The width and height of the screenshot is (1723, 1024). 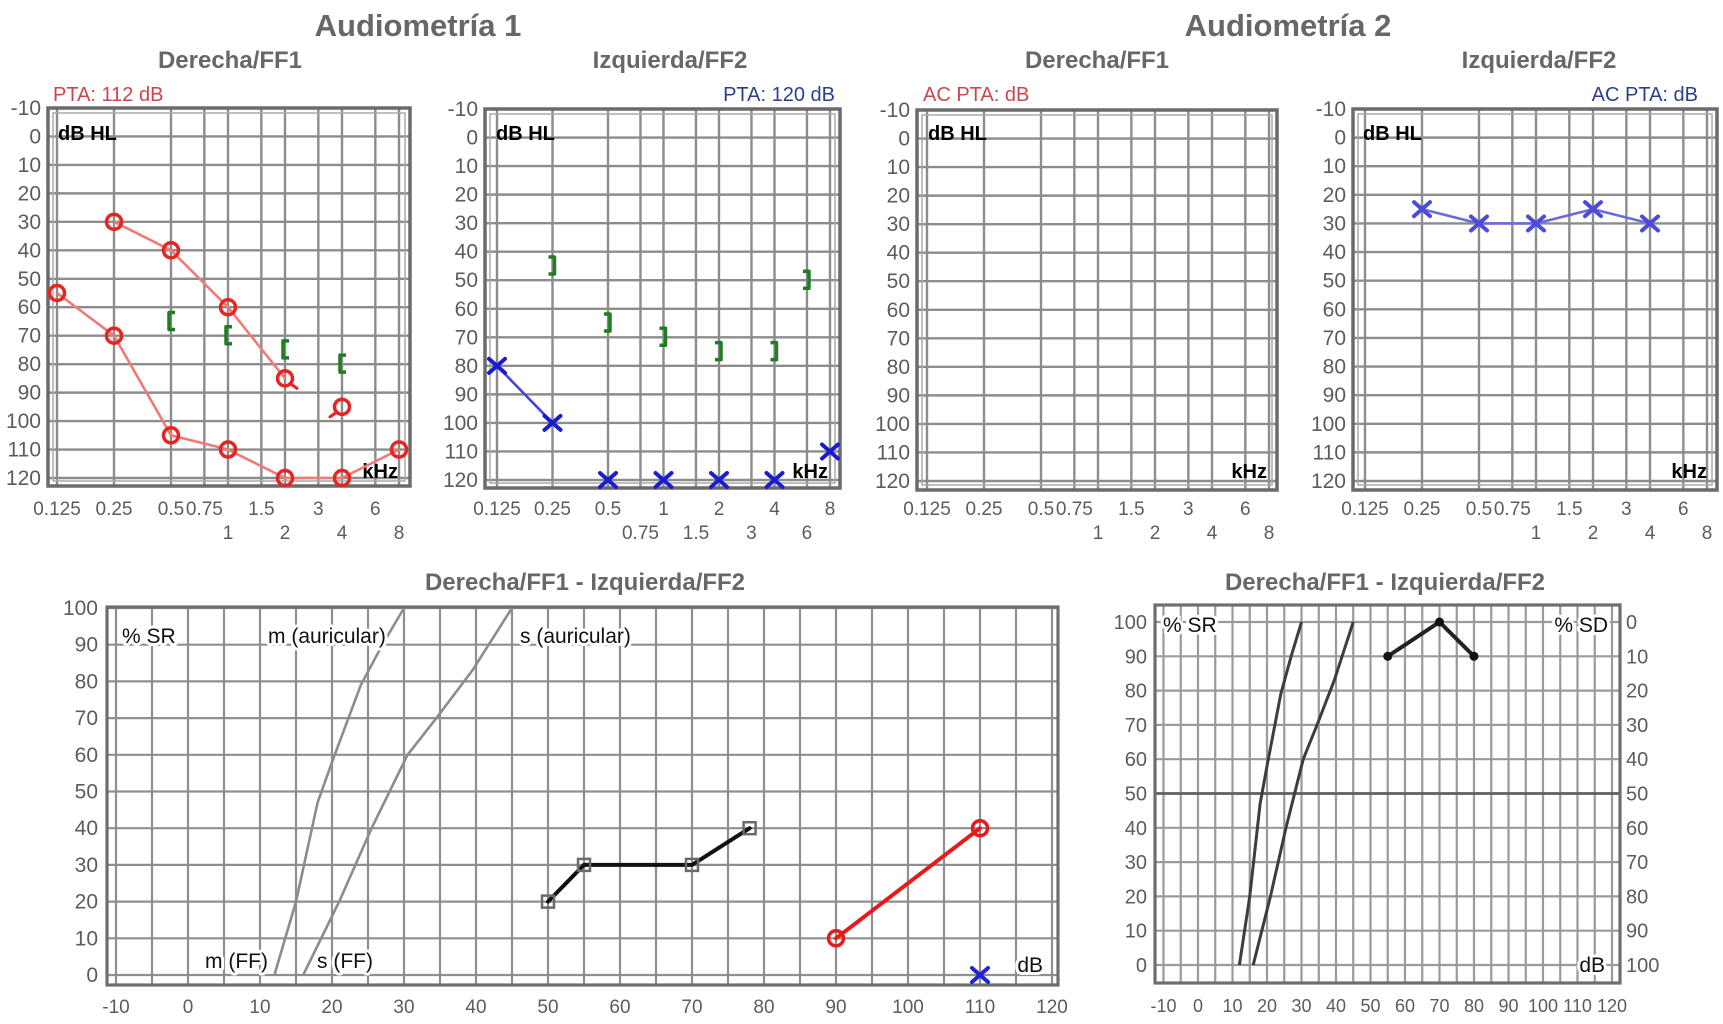 I want to click on x-tick-label: 120, so click(x=1612, y=1006).